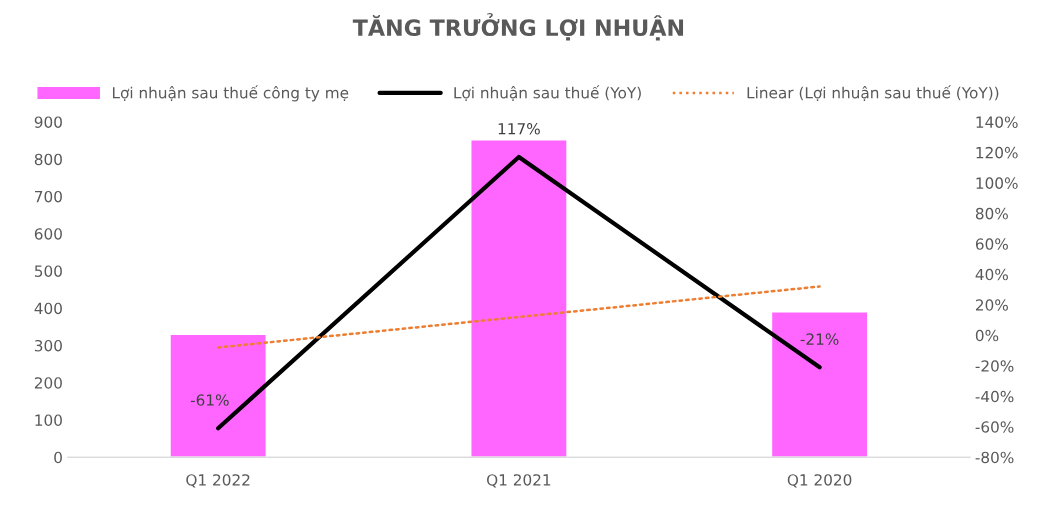 The width and height of the screenshot is (1043, 508). What do you see at coordinates (48, 271) in the screenshot?
I see `y-tick-label: 500` at bounding box center [48, 271].